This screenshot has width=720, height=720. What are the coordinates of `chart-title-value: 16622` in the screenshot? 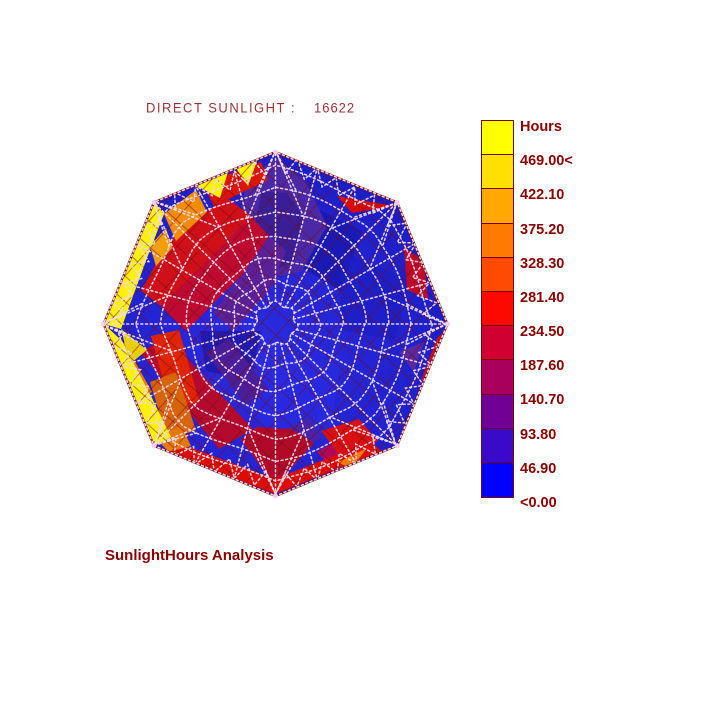 It's located at (334, 108).